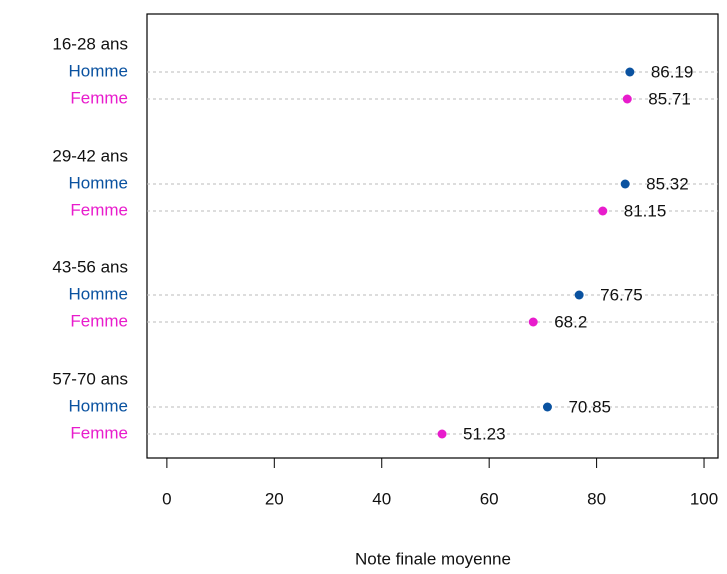 The width and height of the screenshot is (727, 574). What do you see at coordinates (645, 210) in the screenshot?
I see `value-label: 81.15` at bounding box center [645, 210].